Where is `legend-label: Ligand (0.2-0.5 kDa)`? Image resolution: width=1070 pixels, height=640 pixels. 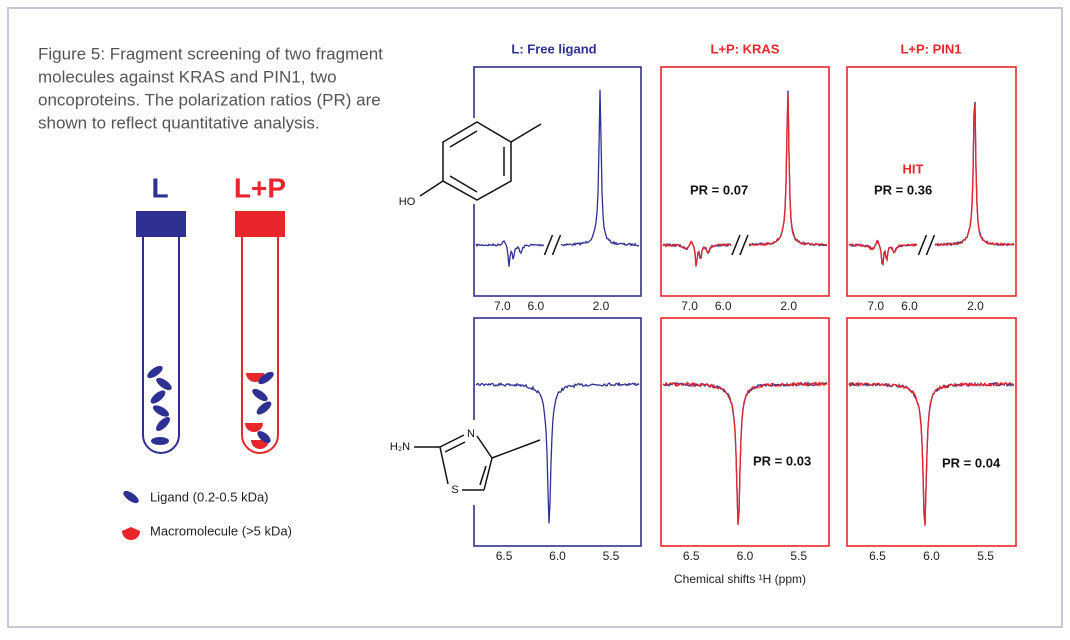 legend-label: Ligand (0.2-0.5 kDa) is located at coordinates (209, 496).